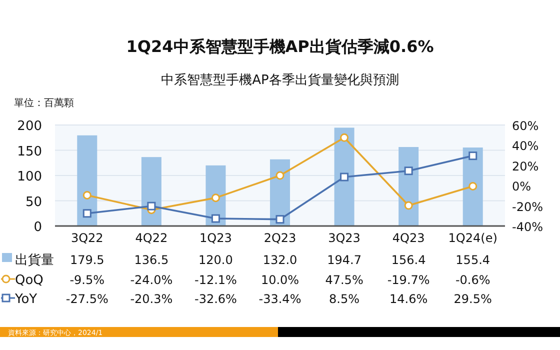 Image resolution: width=560 pixels, height=350 pixels. I want to click on data-label: -20.3%, so click(151, 299).